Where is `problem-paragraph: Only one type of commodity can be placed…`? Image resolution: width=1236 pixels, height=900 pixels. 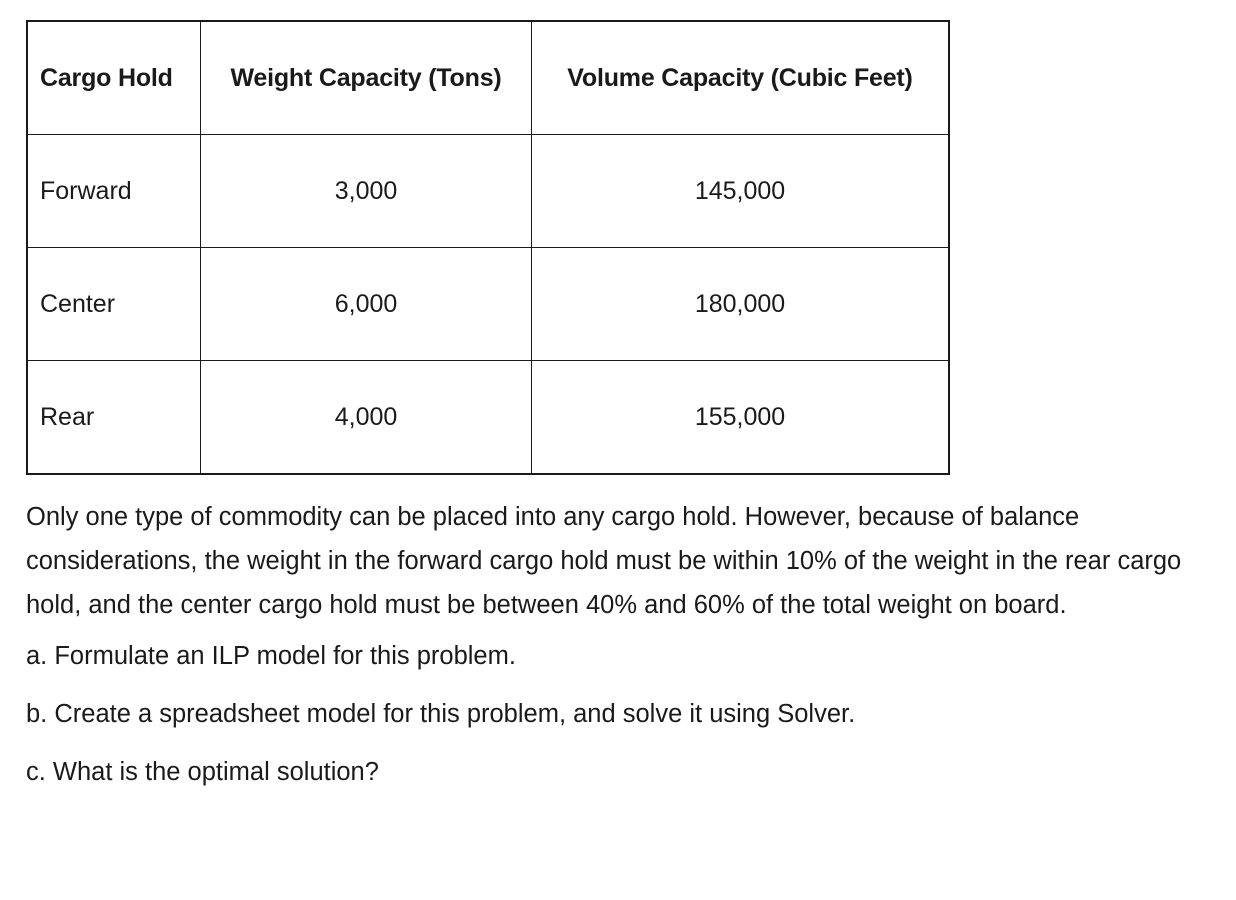
problem-paragraph: Only one type of commodity can be placed… is located at coordinates (604, 561).